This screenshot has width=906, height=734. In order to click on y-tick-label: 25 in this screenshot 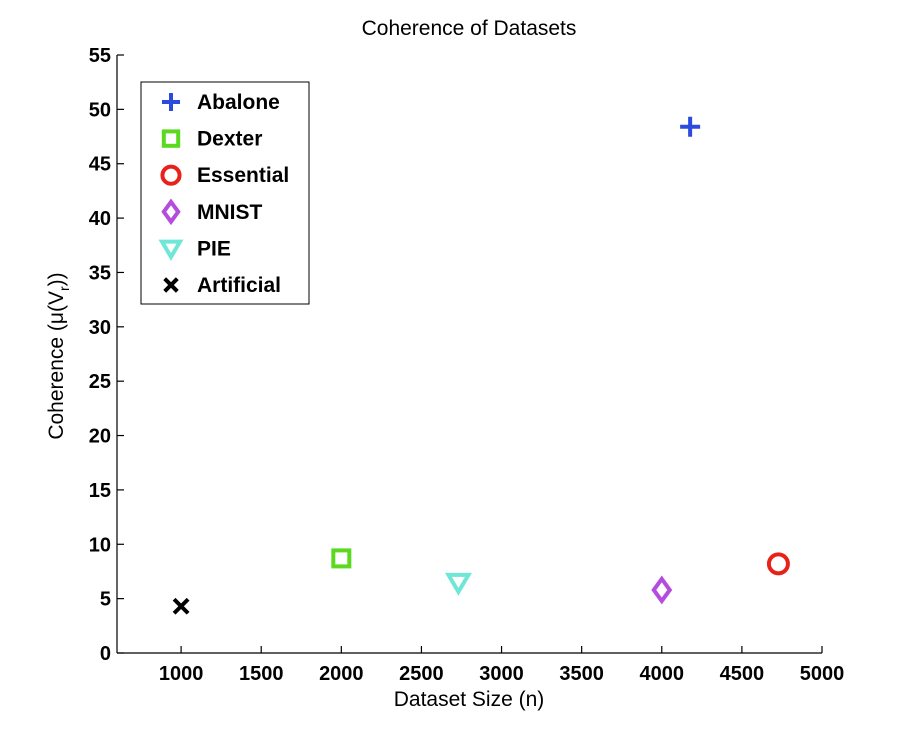, I will do `click(100, 382)`.